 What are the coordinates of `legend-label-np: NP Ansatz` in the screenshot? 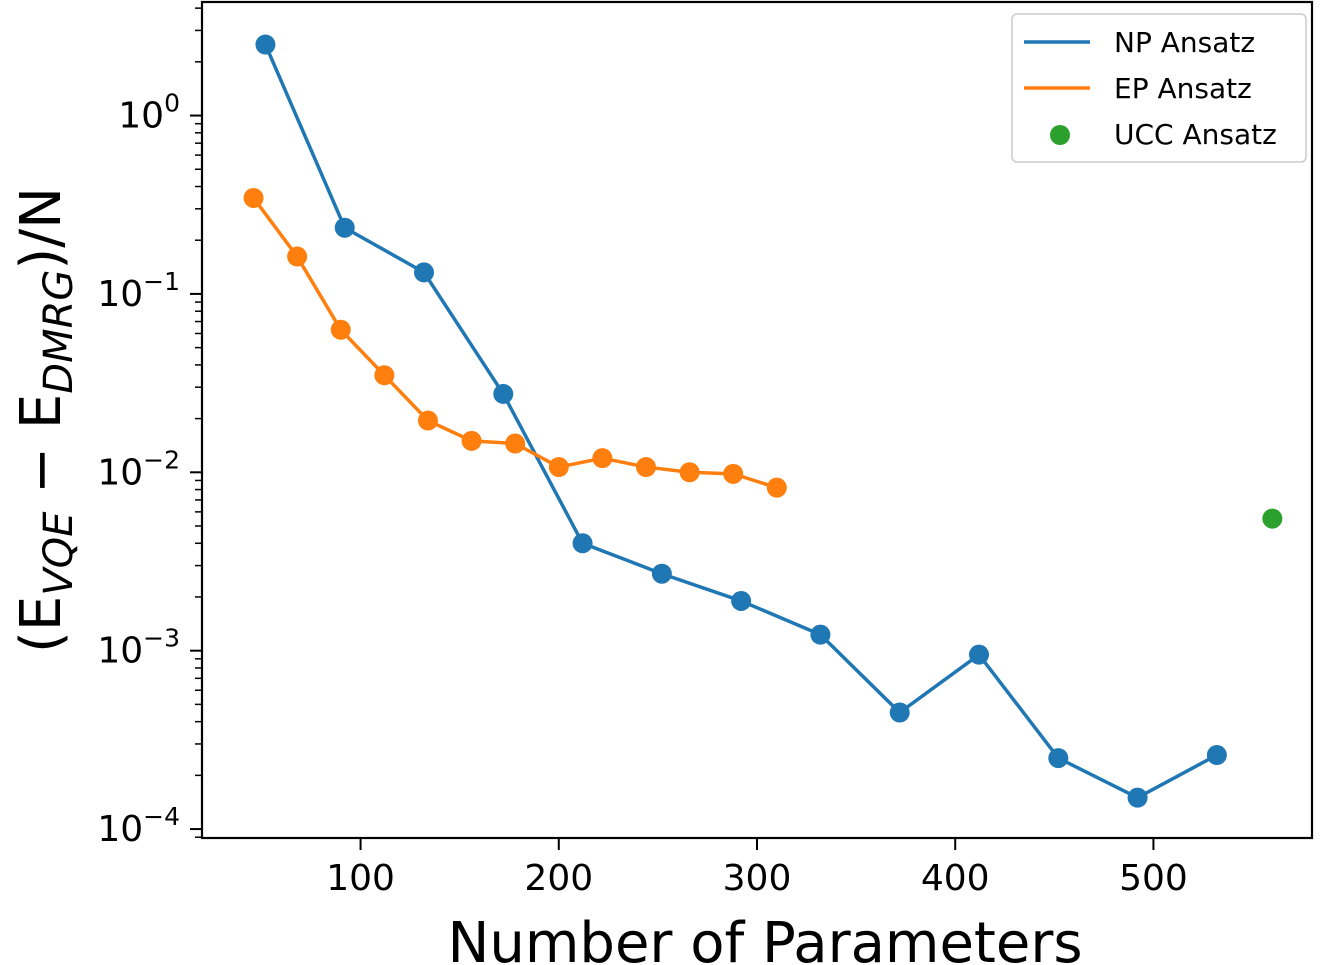 It's located at (1184, 42).